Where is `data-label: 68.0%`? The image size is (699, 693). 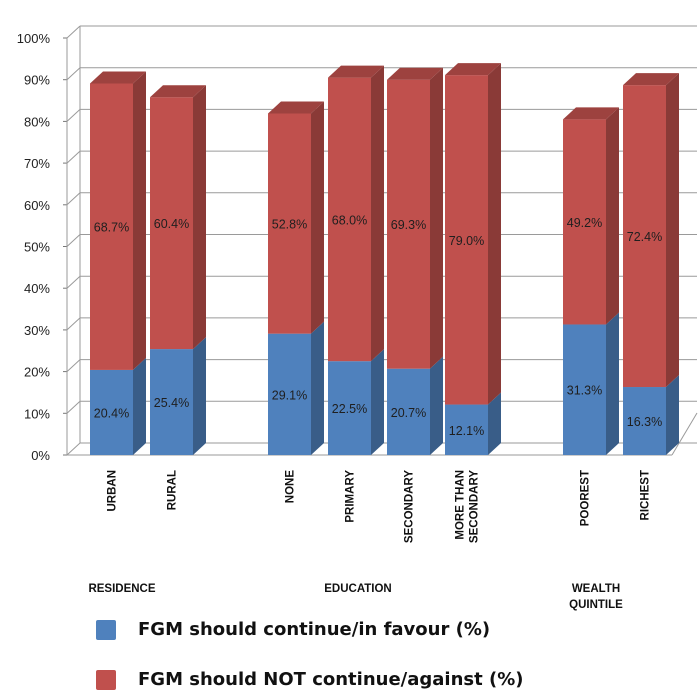
data-label: 68.0% is located at coordinates (349, 220).